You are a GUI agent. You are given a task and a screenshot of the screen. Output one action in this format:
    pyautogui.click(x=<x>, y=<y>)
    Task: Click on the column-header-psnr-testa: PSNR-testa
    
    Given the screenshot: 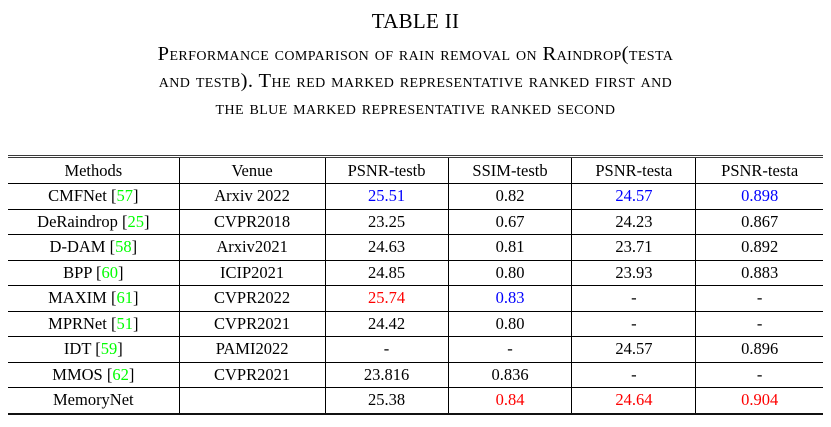 What is the action you would take?
    pyautogui.click(x=633, y=170)
    